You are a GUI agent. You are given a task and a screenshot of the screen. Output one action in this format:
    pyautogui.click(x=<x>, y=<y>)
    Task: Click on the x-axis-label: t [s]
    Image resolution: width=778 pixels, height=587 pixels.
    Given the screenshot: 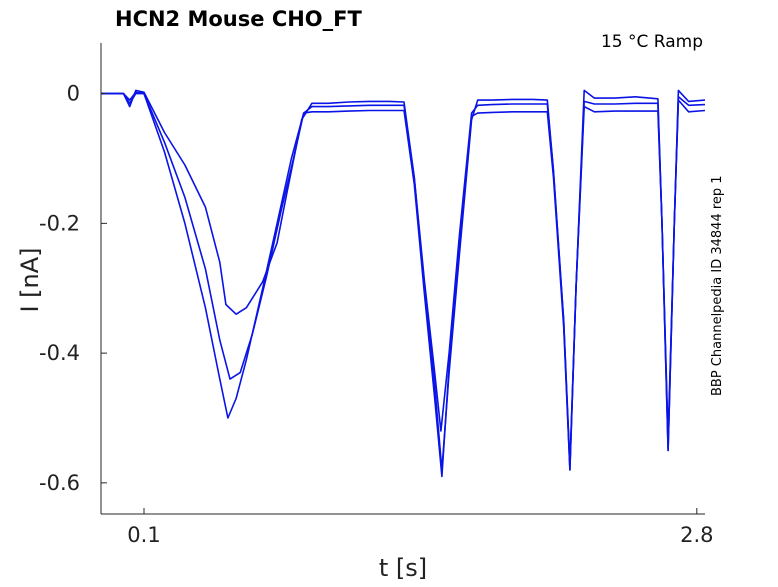 What is the action you would take?
    pyautogui.click(x=403, y=568)
    